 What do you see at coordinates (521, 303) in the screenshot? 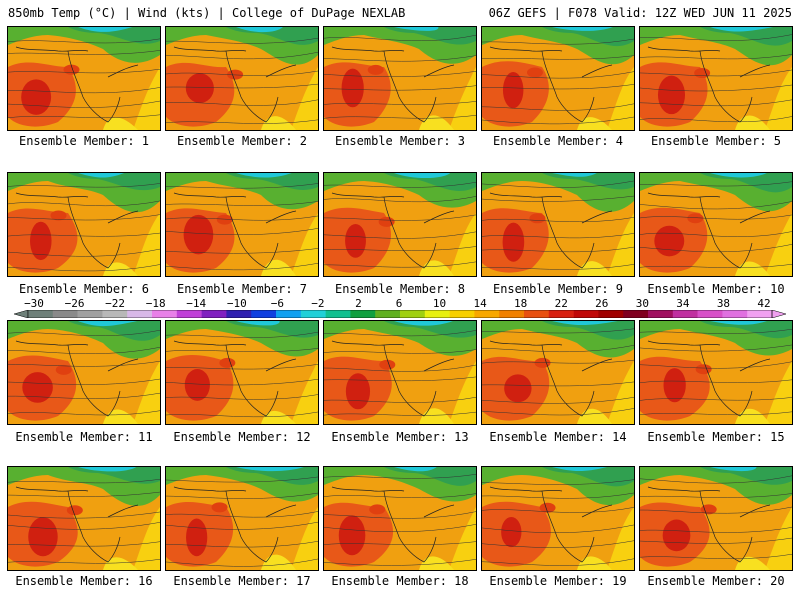
I see `colorbar-tick-label: 18` at bounding box center [521, 303].